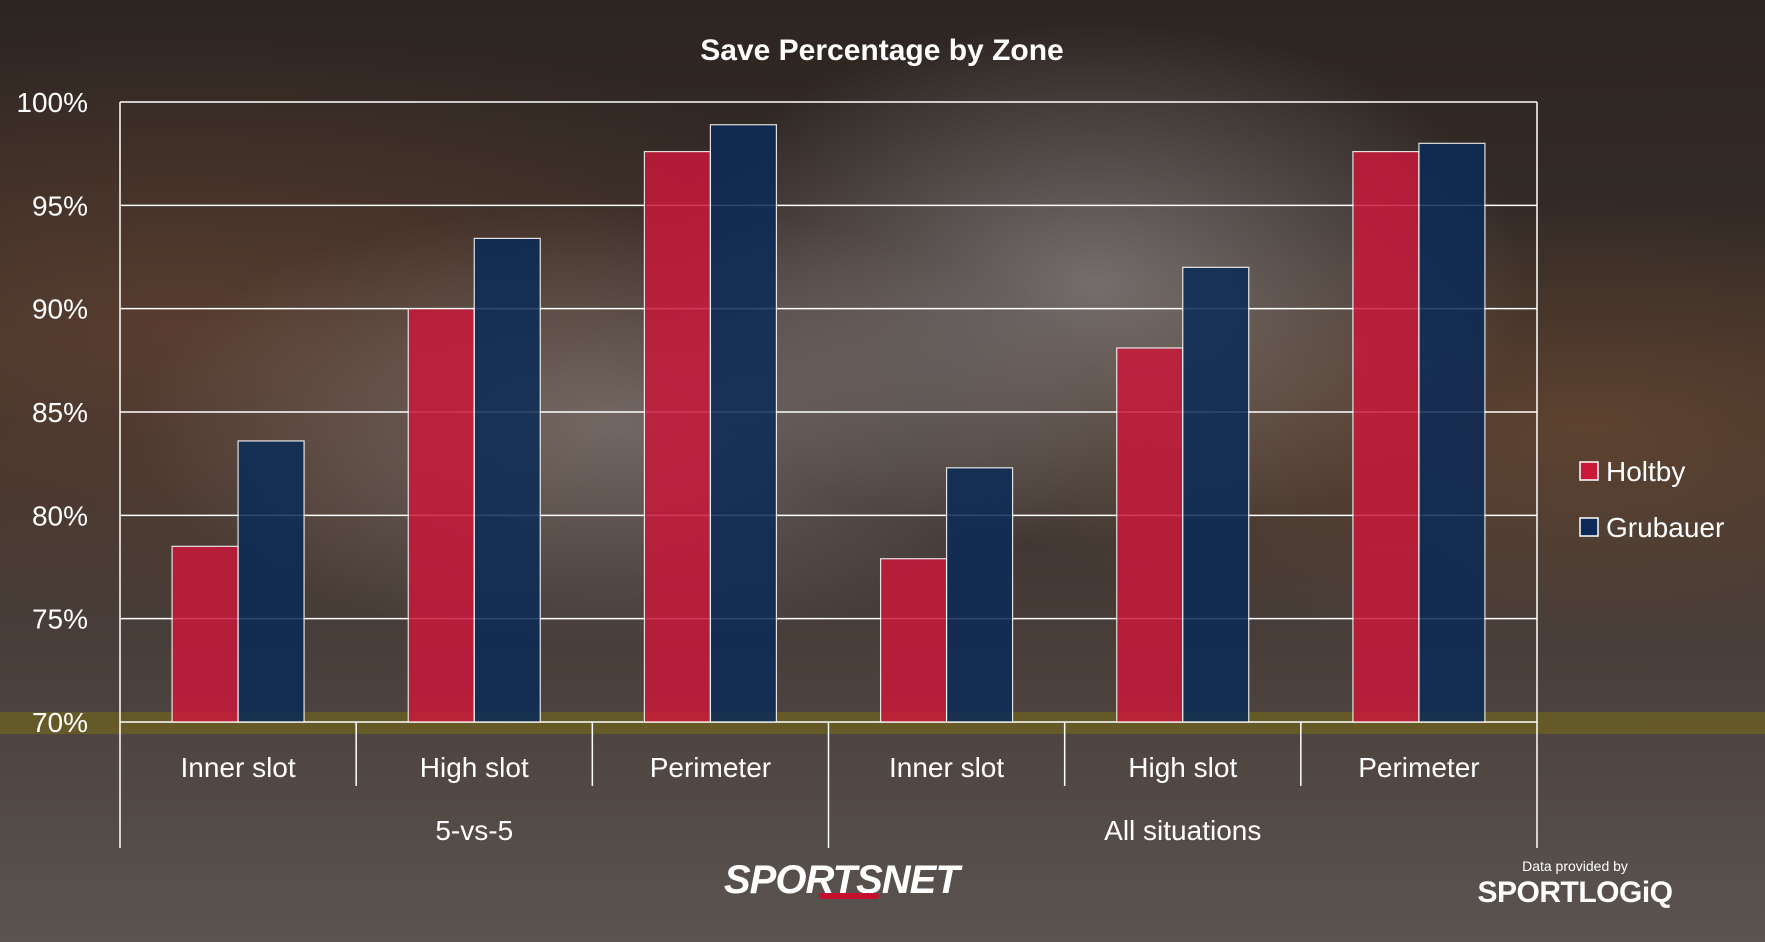 This screenshot has width=1765, height=942. What do you see at coordinates (1665, 527) in the screenshot?
I see `legend-label-grubauer: Grubauer` at bounding box center [1665, 527].